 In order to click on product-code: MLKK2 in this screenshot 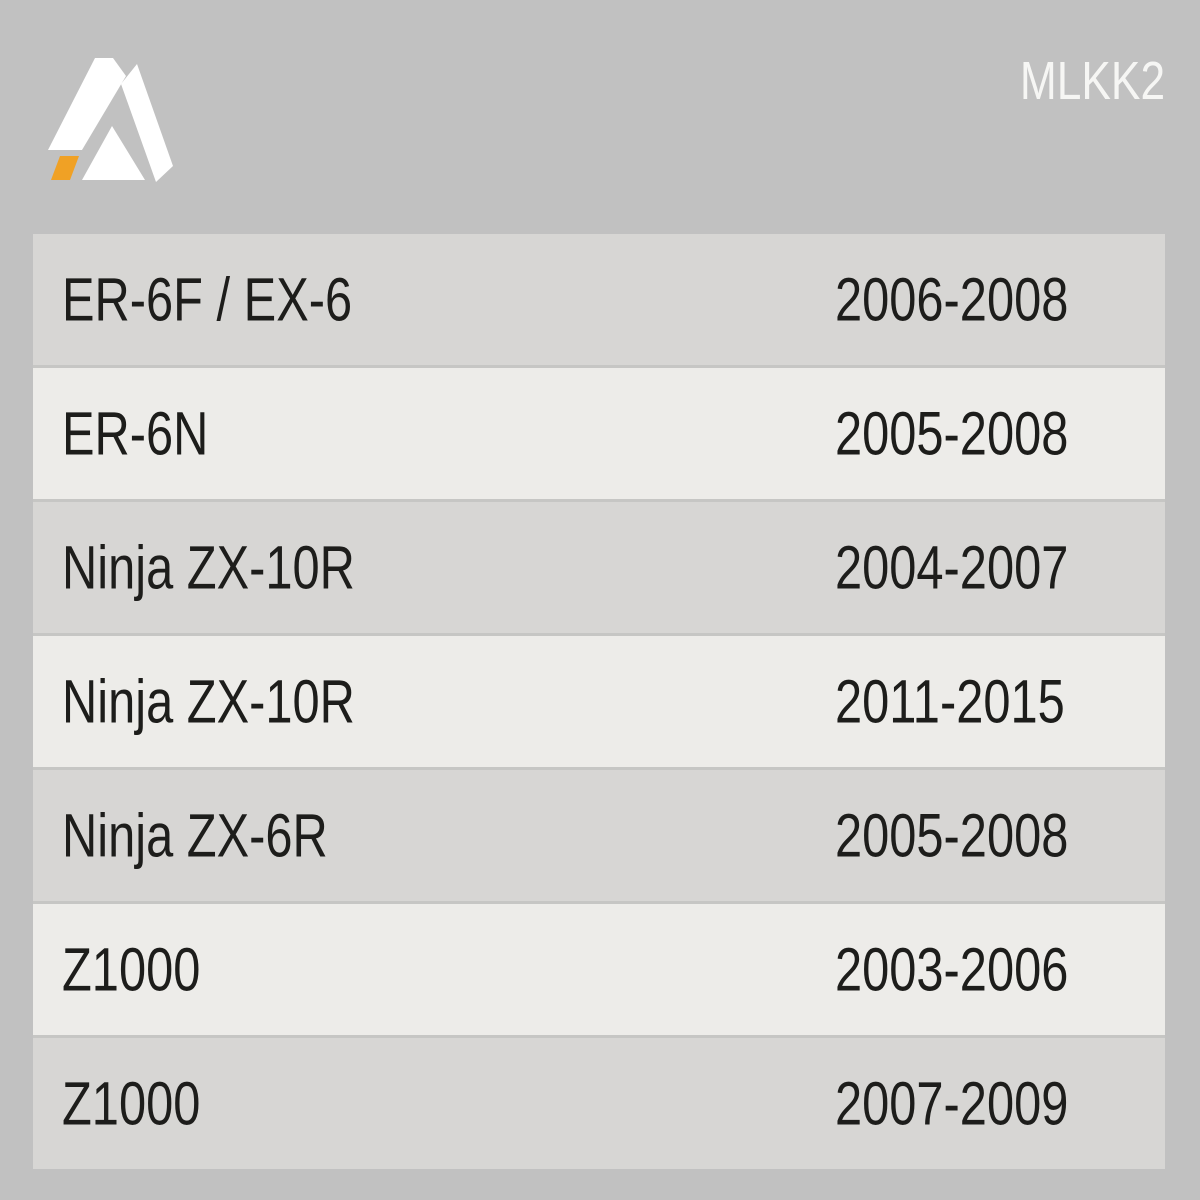, I will do `click(1092, 81)`.